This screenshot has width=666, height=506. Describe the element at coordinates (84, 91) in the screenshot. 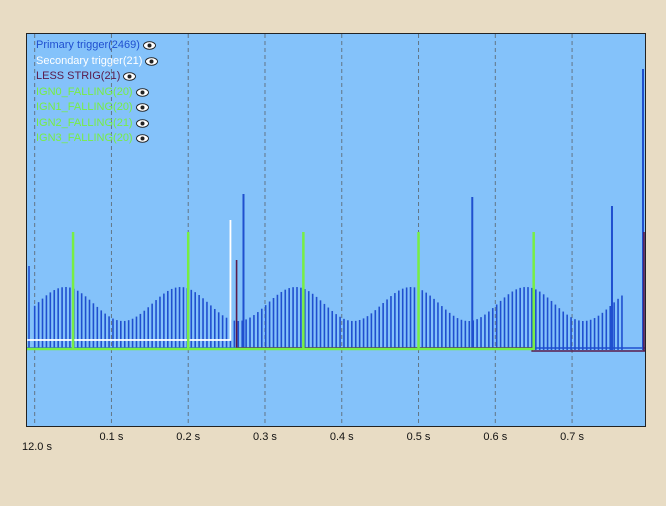

I see `legend-label: IGN0_FALLING(20)` at that location.